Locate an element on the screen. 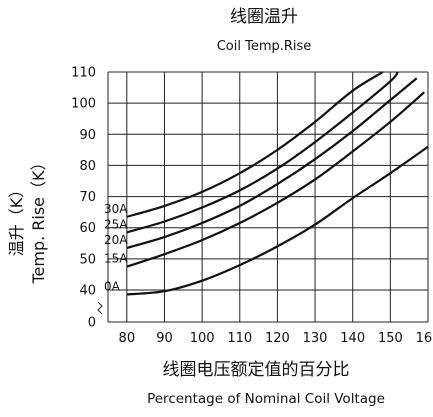 Image resolution: width=433 pixels, height=417 pixels. y-tick-label: 100 is located at coordinates (83, 104).